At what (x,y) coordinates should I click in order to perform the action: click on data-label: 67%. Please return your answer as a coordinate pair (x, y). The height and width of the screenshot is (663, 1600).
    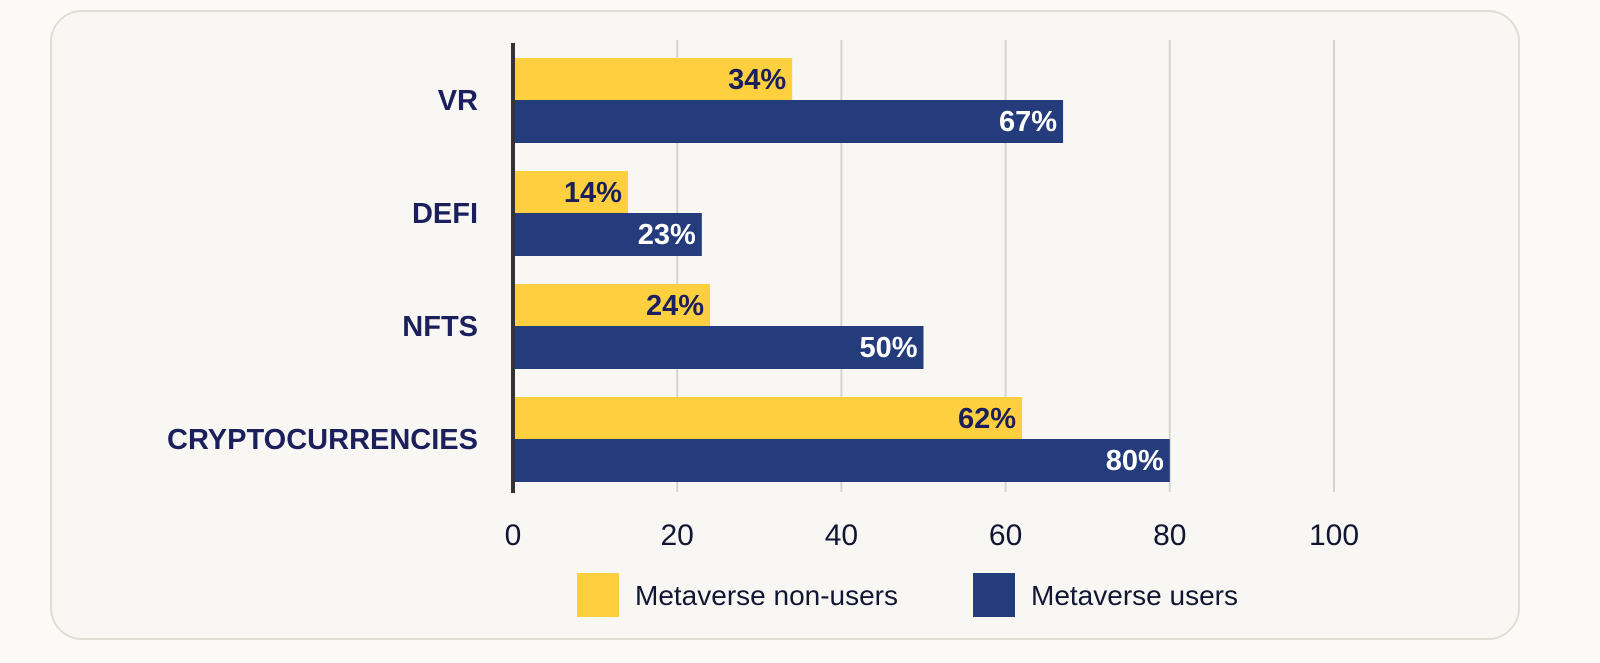
    Looking at the image, I should click on (1028, 122).